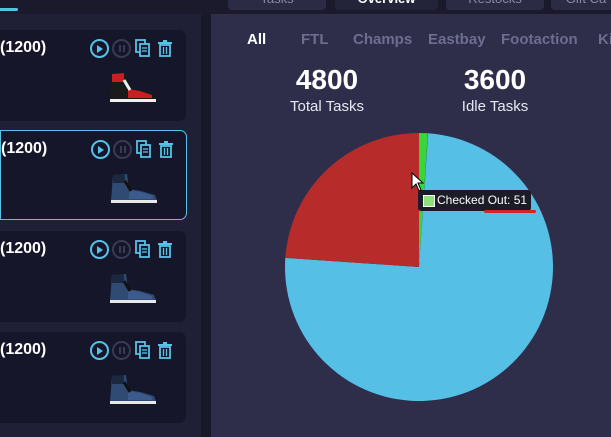 The height and width of the screenshot is (437, 611). I want to click on filter-tab-all: All, so click(257, 39).